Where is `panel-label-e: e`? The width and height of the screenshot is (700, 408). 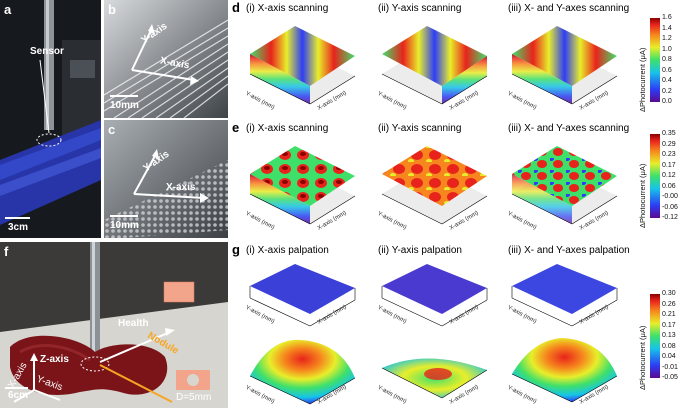
panel-label-e: e is located at coordinates (236, 127).